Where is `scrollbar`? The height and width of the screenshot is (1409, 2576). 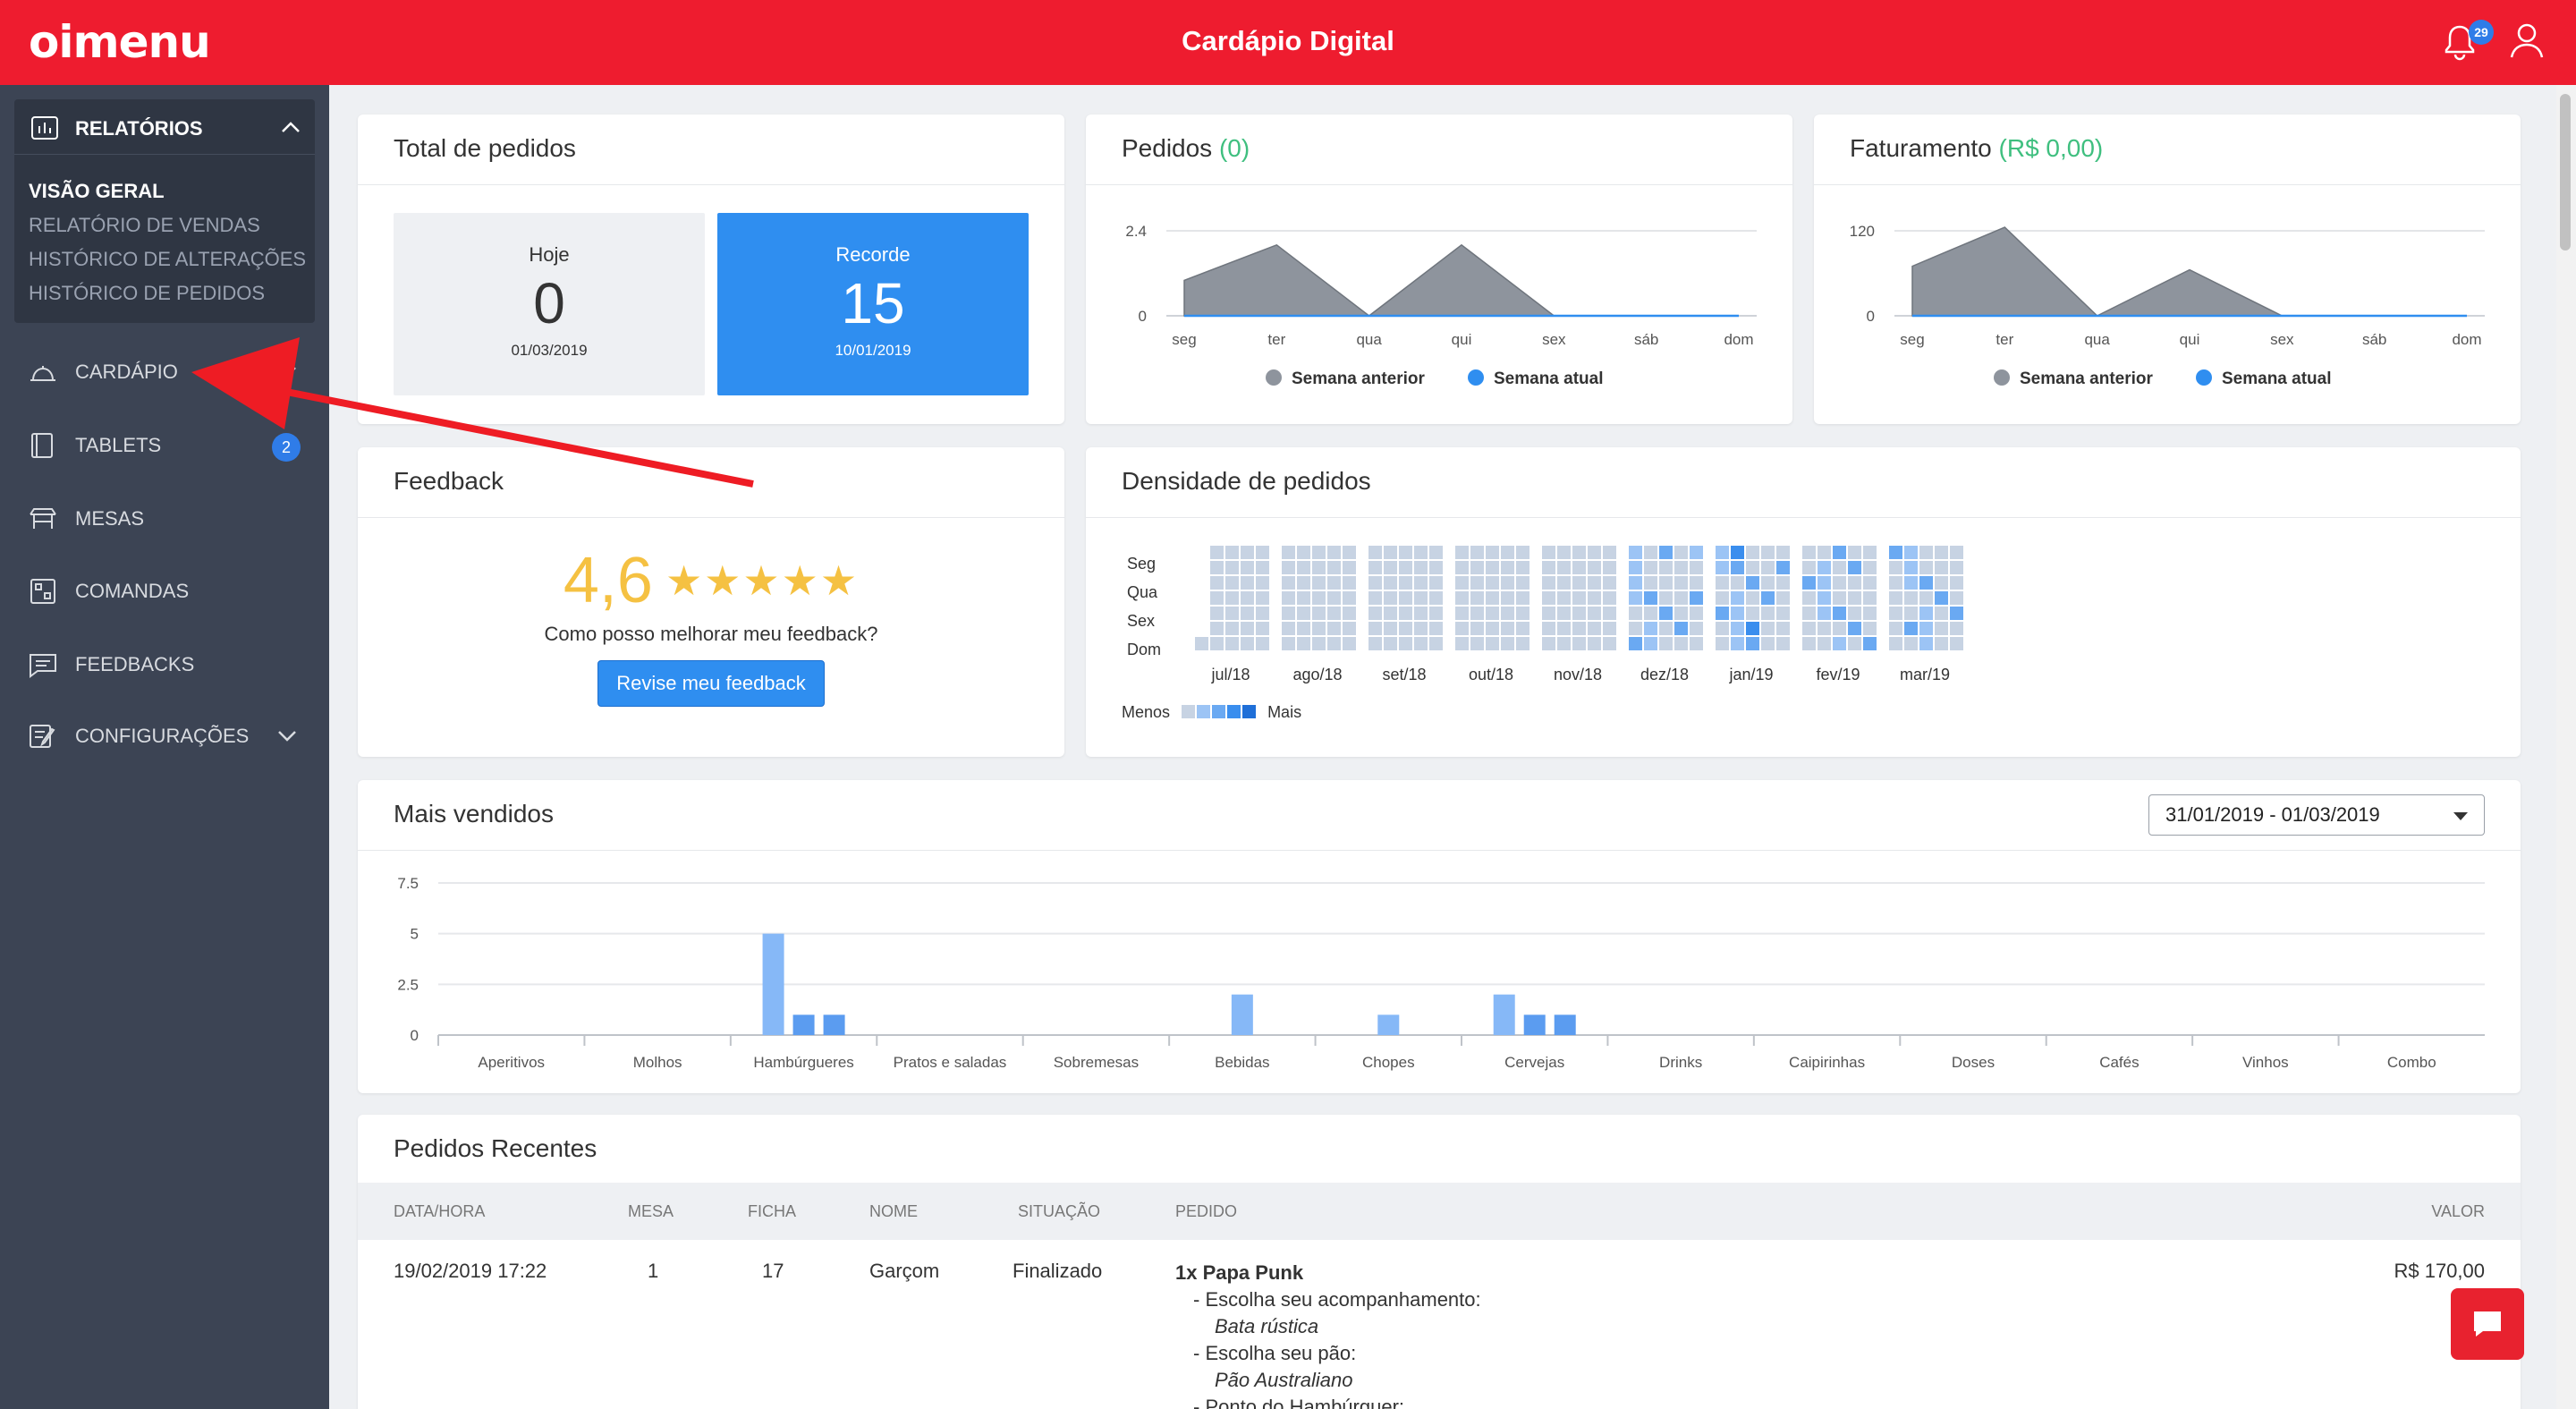 scrollbar is located at coordinates (2566, 747).